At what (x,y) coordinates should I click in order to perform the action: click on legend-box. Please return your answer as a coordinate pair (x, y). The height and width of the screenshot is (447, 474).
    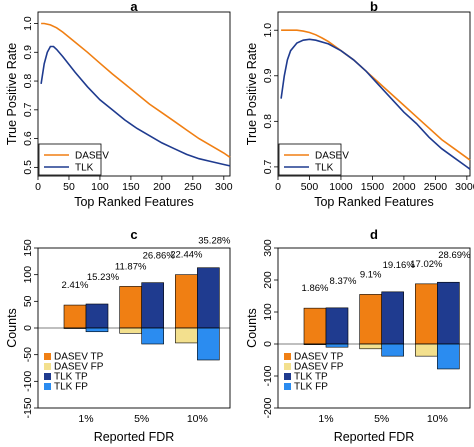
    Looking at the image, I should click on (310, 159).